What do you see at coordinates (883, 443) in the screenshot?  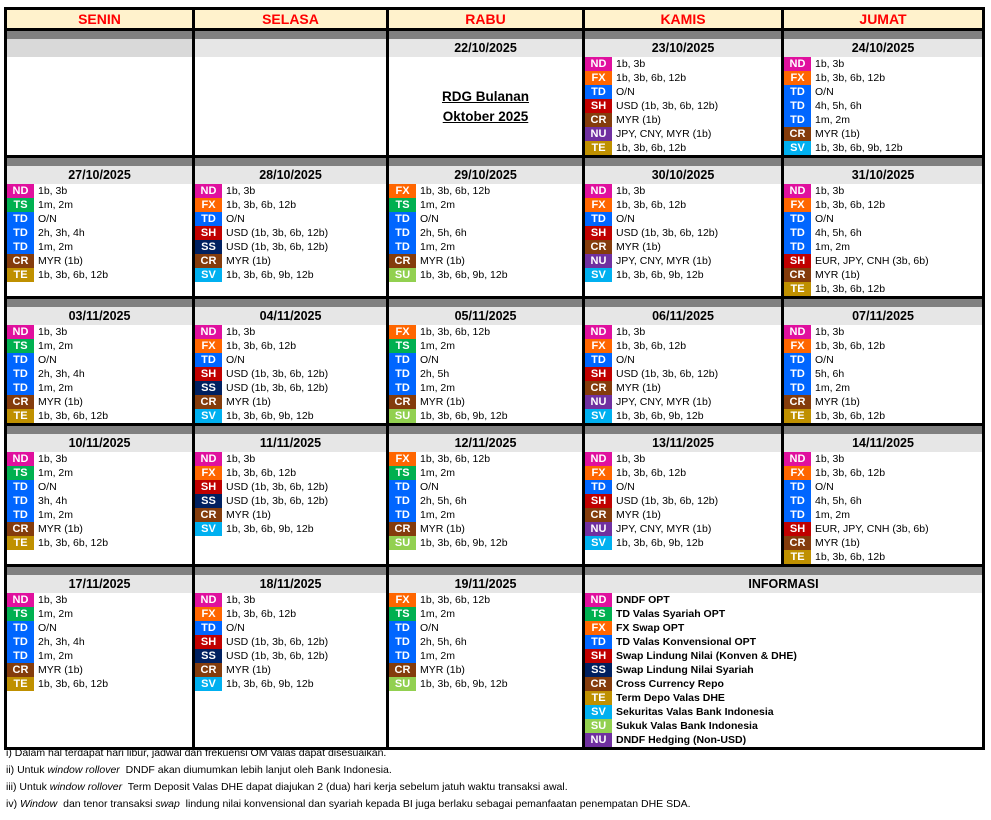 I see `date-label: 14/11/2025` at bounding box center [883, 443].